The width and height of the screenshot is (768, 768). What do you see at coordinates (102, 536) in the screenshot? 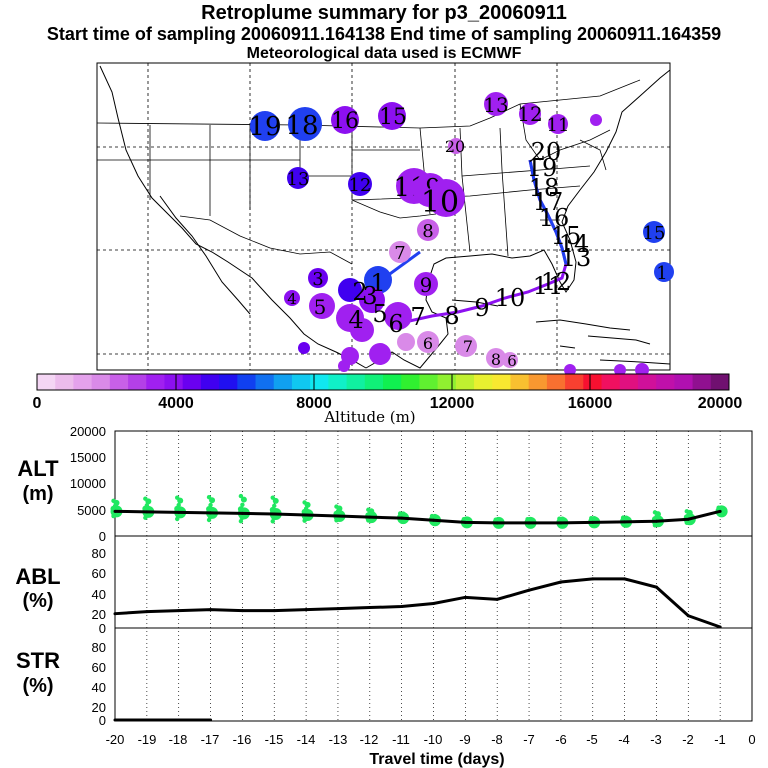
I see `alt-ytick: 0` at bounding box center [102, 536].